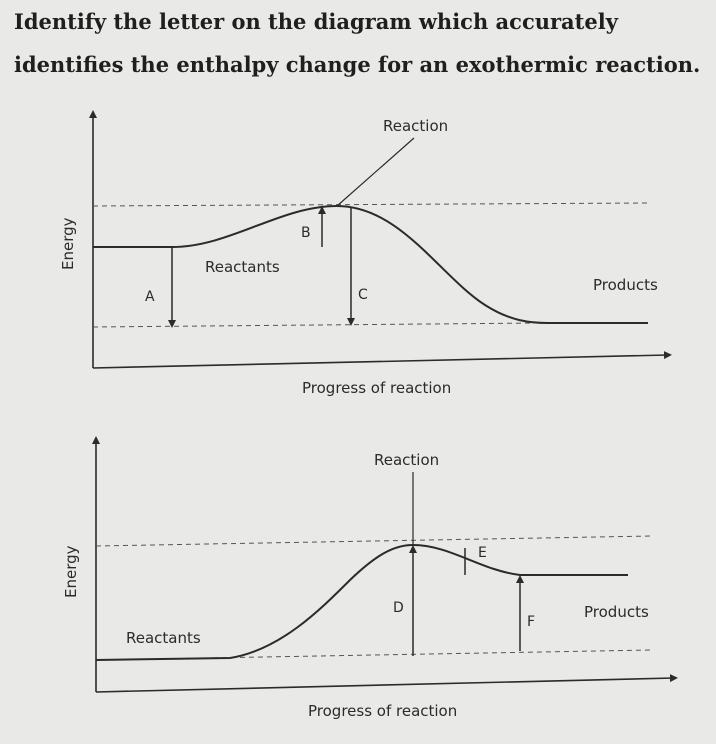 The image size is (716, 744). What do you see at coordinates (398, 608) in the screenshot?
I see `letter-d: D` at bounding box center [398, 608].